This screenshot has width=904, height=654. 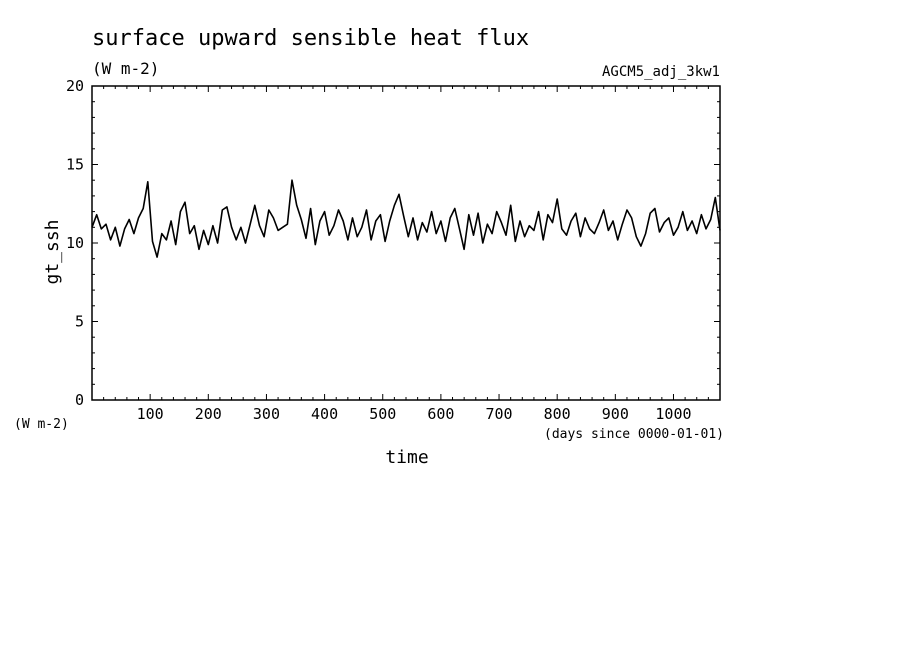 I want to click on run-label: AGCM5_adj_3kw1, so click(x=661, y=72).